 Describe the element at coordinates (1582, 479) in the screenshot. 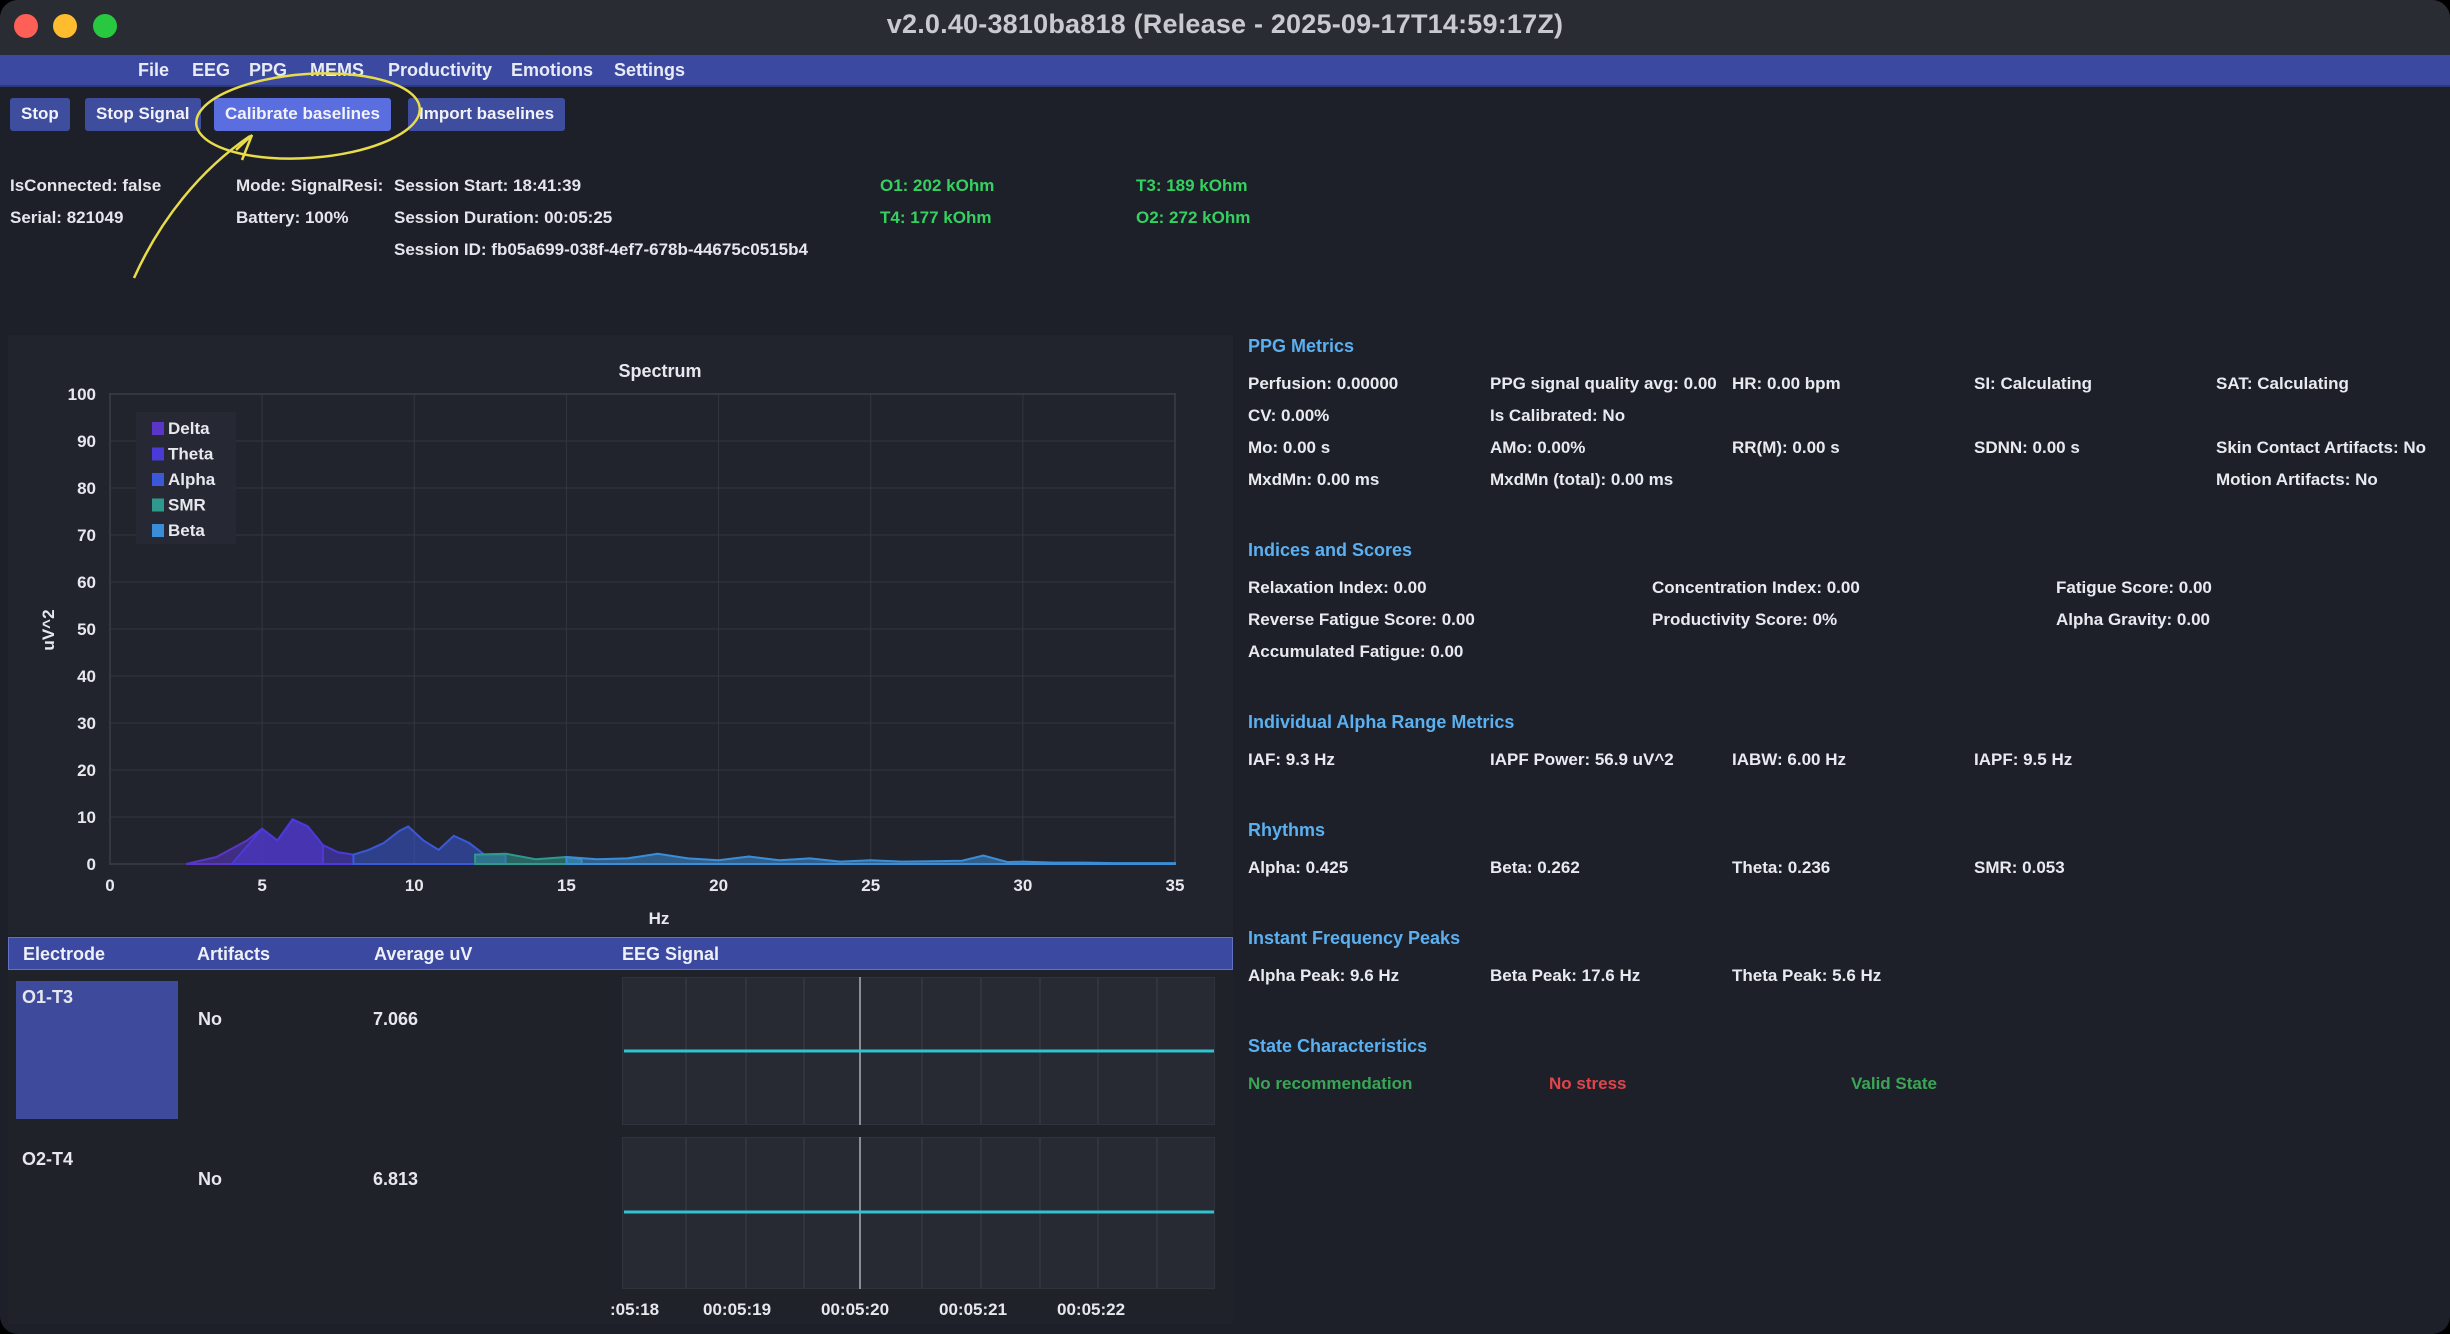

I see `ppg-mxdmn-total: MxdMn (total): 0.00 ms` at that location.